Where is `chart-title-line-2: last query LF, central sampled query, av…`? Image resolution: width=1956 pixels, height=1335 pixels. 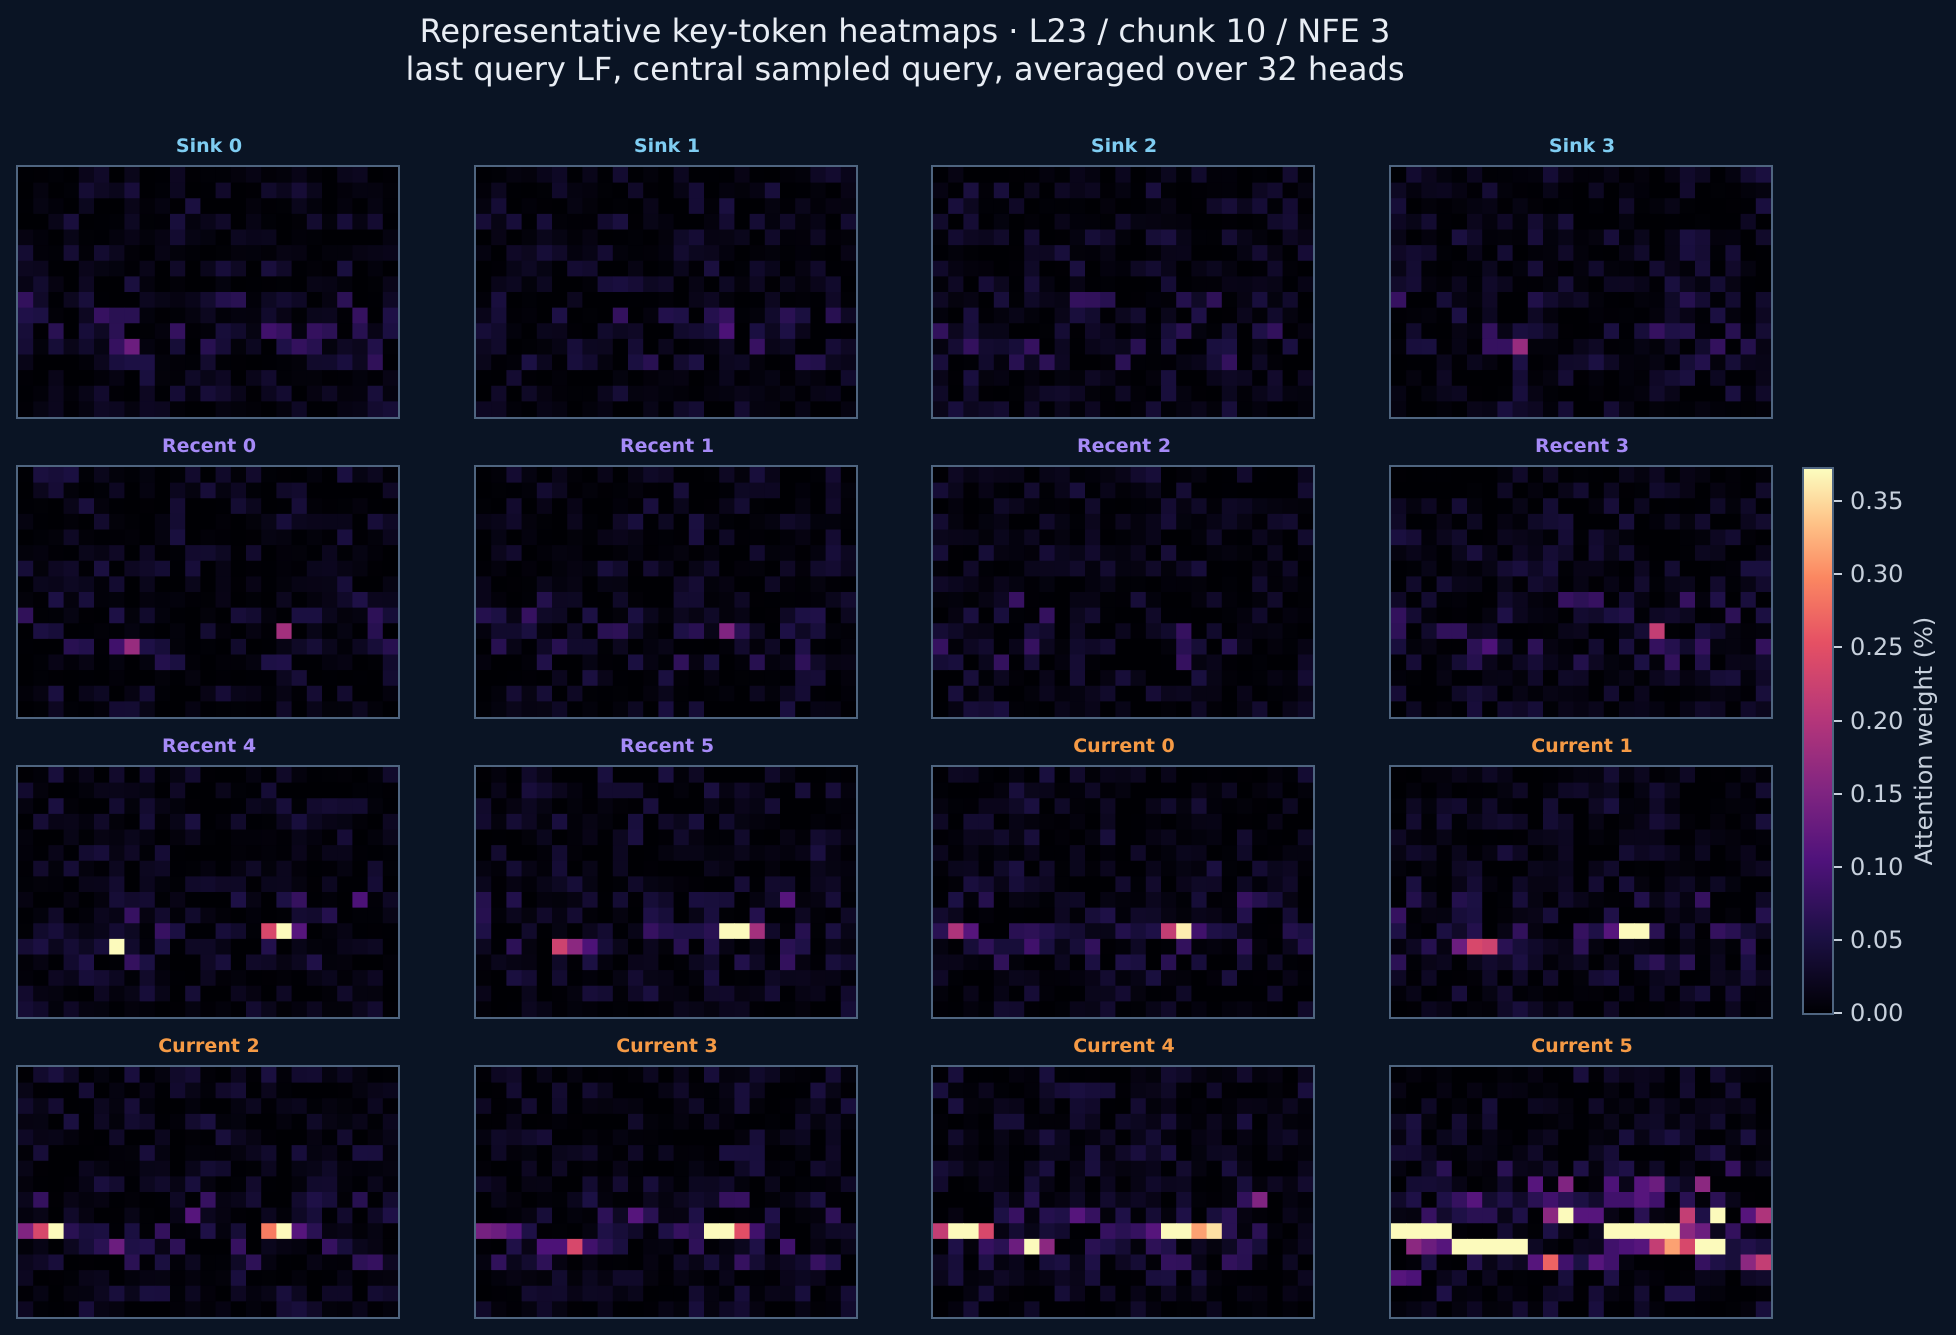 chart-title-line-2: last query LF, central sampled query, av… is located at coordinates (905, 69).